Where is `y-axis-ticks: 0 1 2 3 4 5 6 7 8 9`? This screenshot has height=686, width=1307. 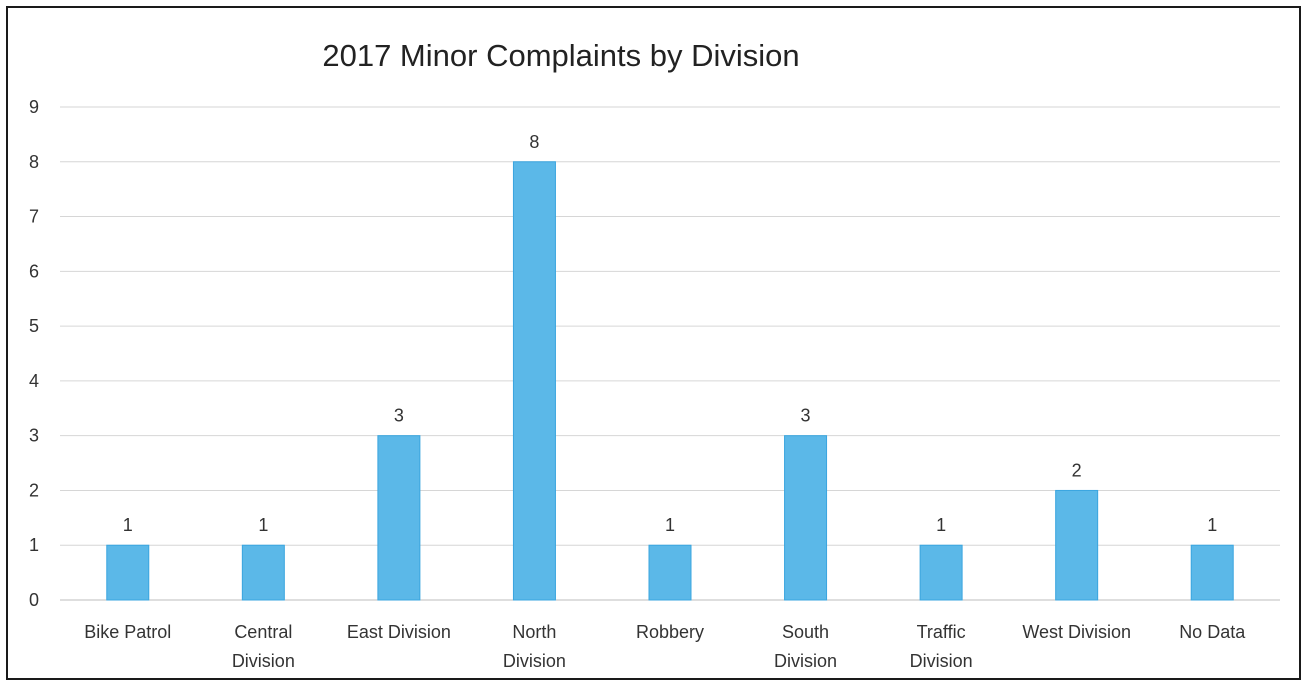
y-axis-ticks: 0 1 2 3 4 5 6 7 8 9 is located at coordinates (34, 353).